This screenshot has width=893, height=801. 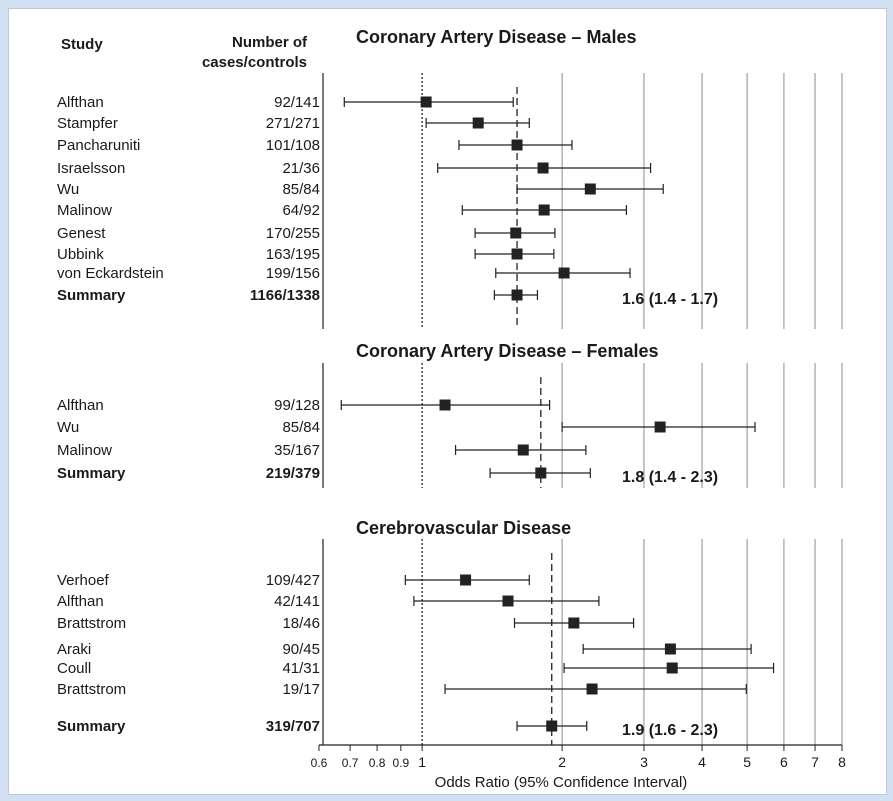 What do you see at coordinates (80, 254) in the screenshot?
I see `study-name: Ubbink` at bounding box center [80, 254].